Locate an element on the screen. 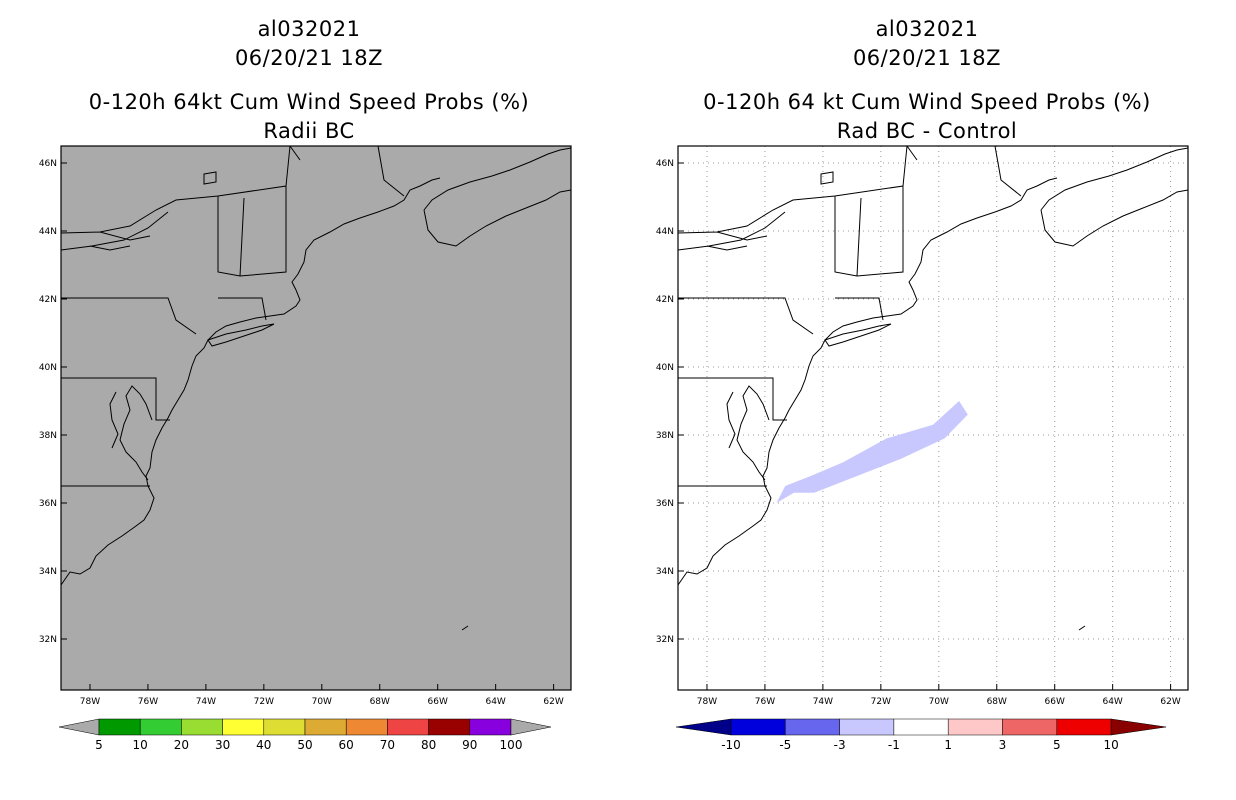  left-subtitle: Radii BC is located at coordinates (309, 131).